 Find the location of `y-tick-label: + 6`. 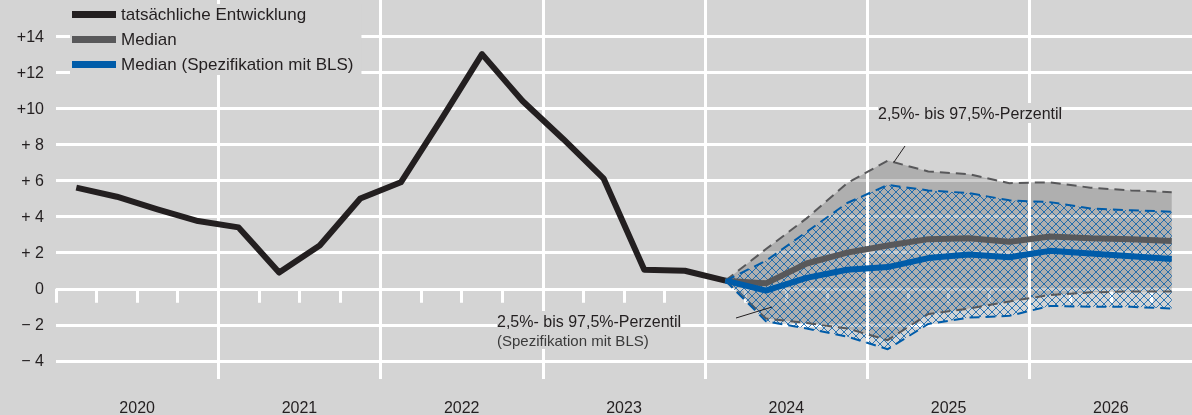

y-tick-label: + 6 is located at coordinates (33, 180).